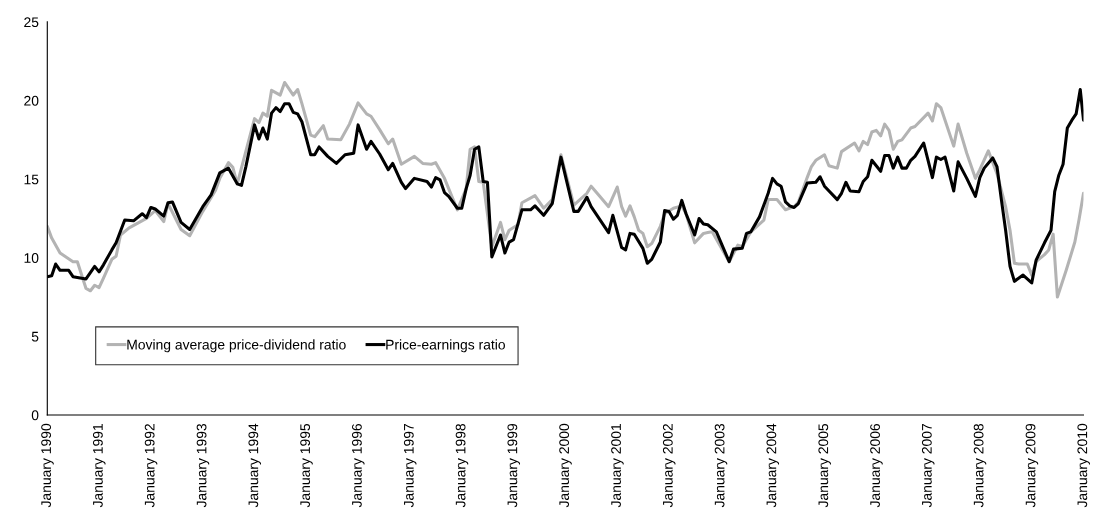  Describe the element at coordinates (306, 465) in the screenshot. I see `x-tick-label: January 1995` at that location.